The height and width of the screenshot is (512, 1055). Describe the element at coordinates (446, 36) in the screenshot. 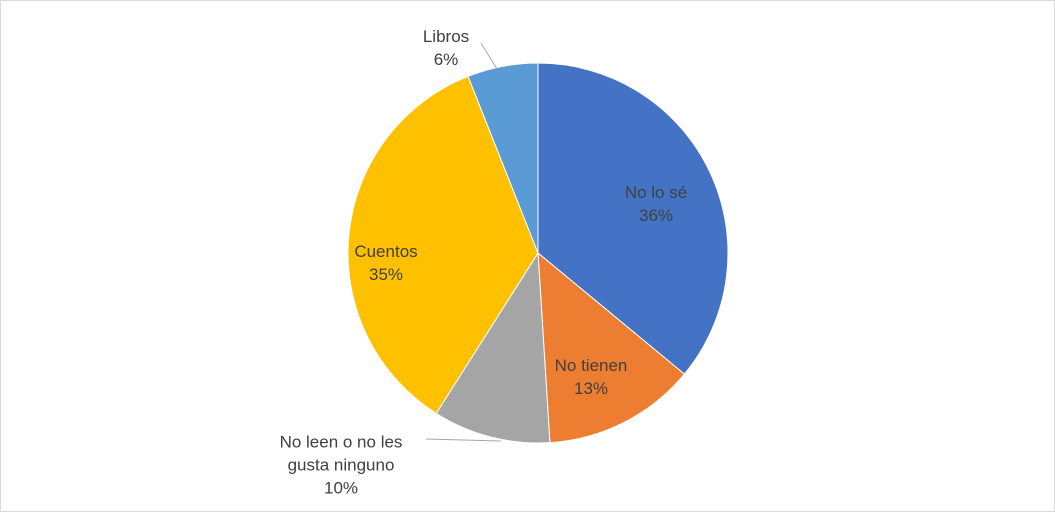

I see `category-label: Libros` at that location.